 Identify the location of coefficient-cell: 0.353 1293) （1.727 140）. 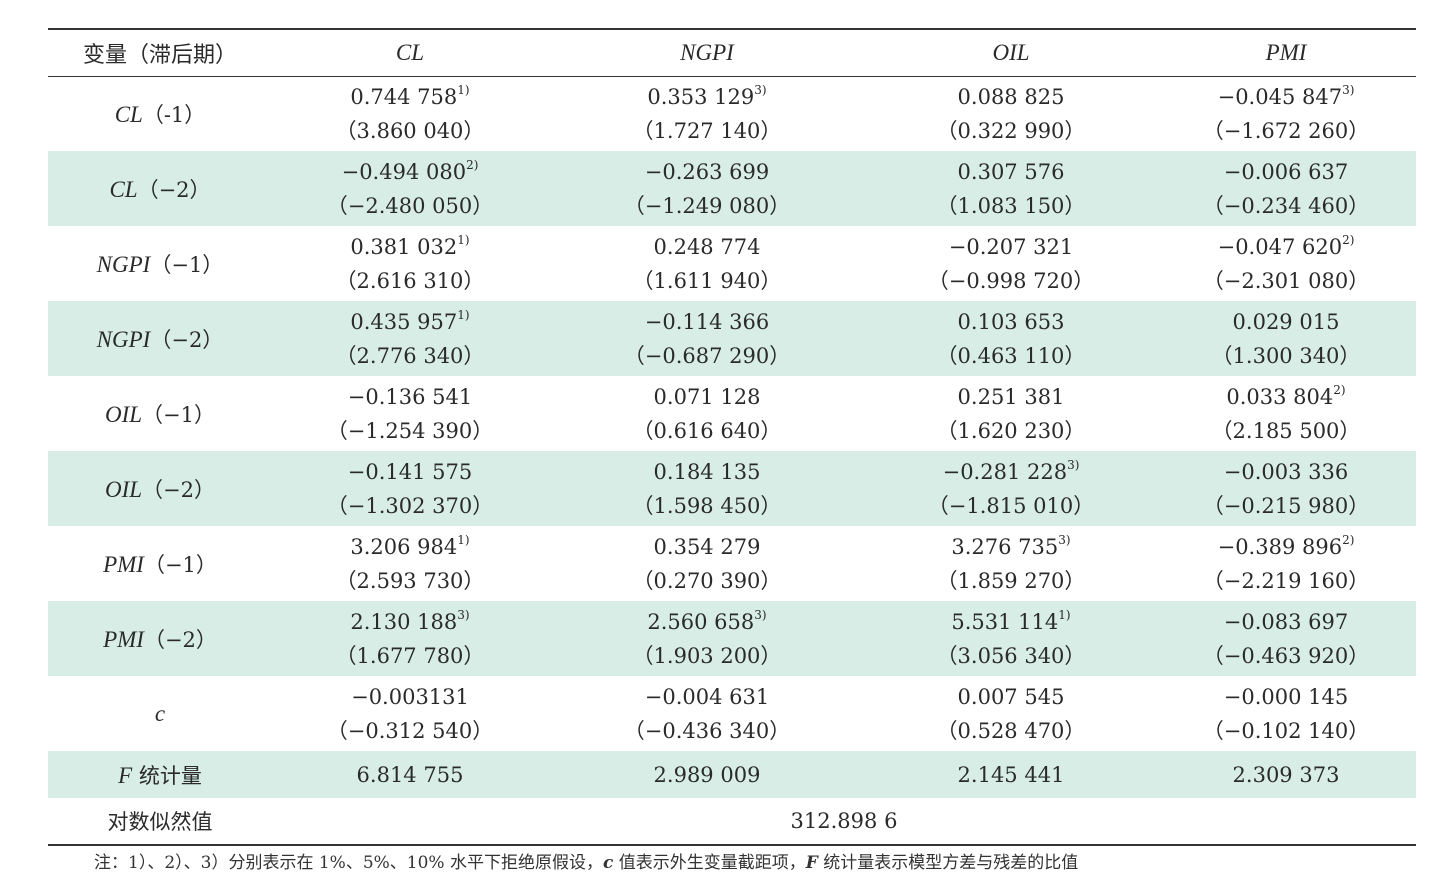
(707, 113).